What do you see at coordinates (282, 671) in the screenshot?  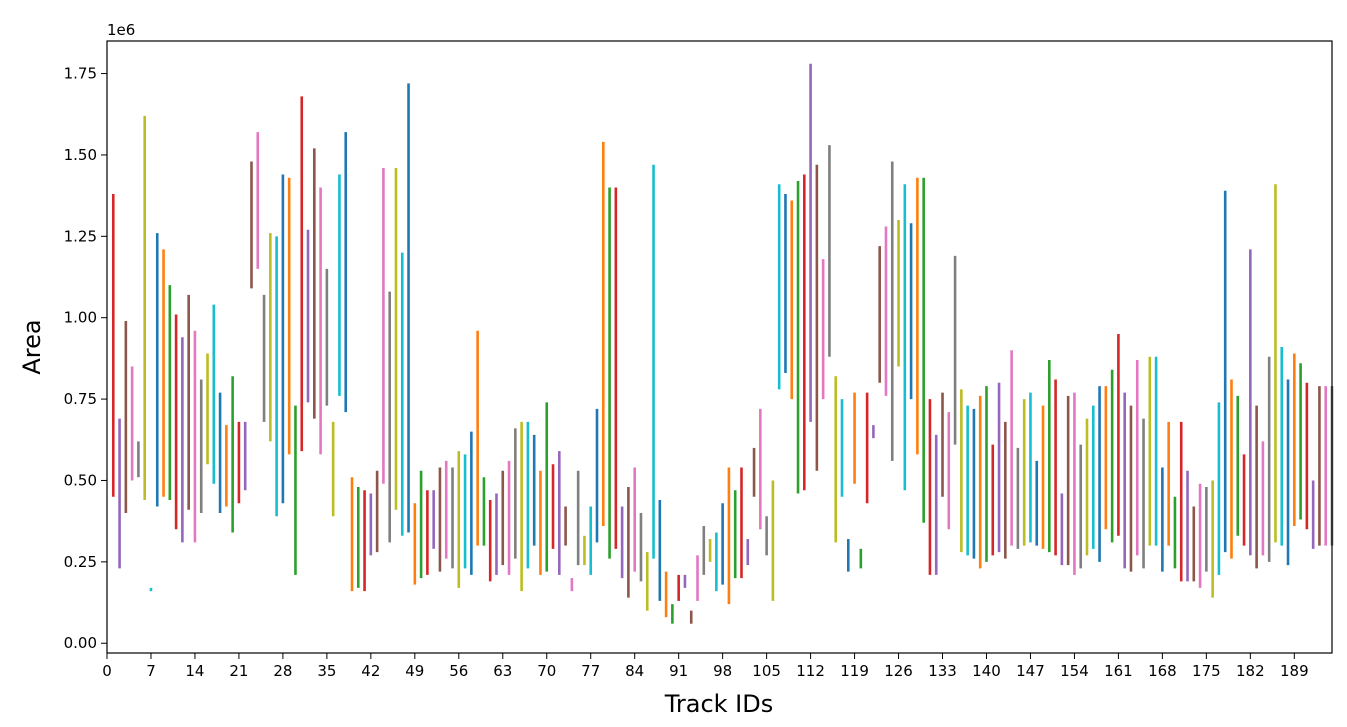 I see `x-tick-label: 28` at bounding box center [282, 671].